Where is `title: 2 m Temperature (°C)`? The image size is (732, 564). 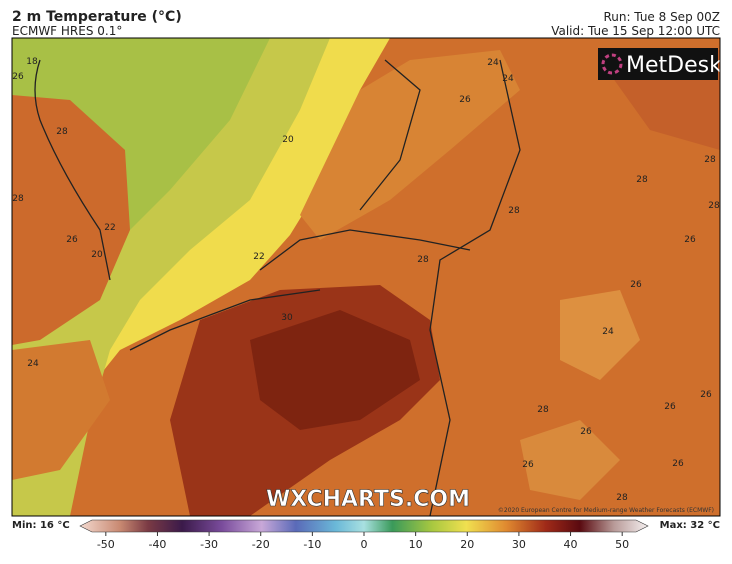
title: 2 m Temperature (°C) is located at coordinates (97, 17).